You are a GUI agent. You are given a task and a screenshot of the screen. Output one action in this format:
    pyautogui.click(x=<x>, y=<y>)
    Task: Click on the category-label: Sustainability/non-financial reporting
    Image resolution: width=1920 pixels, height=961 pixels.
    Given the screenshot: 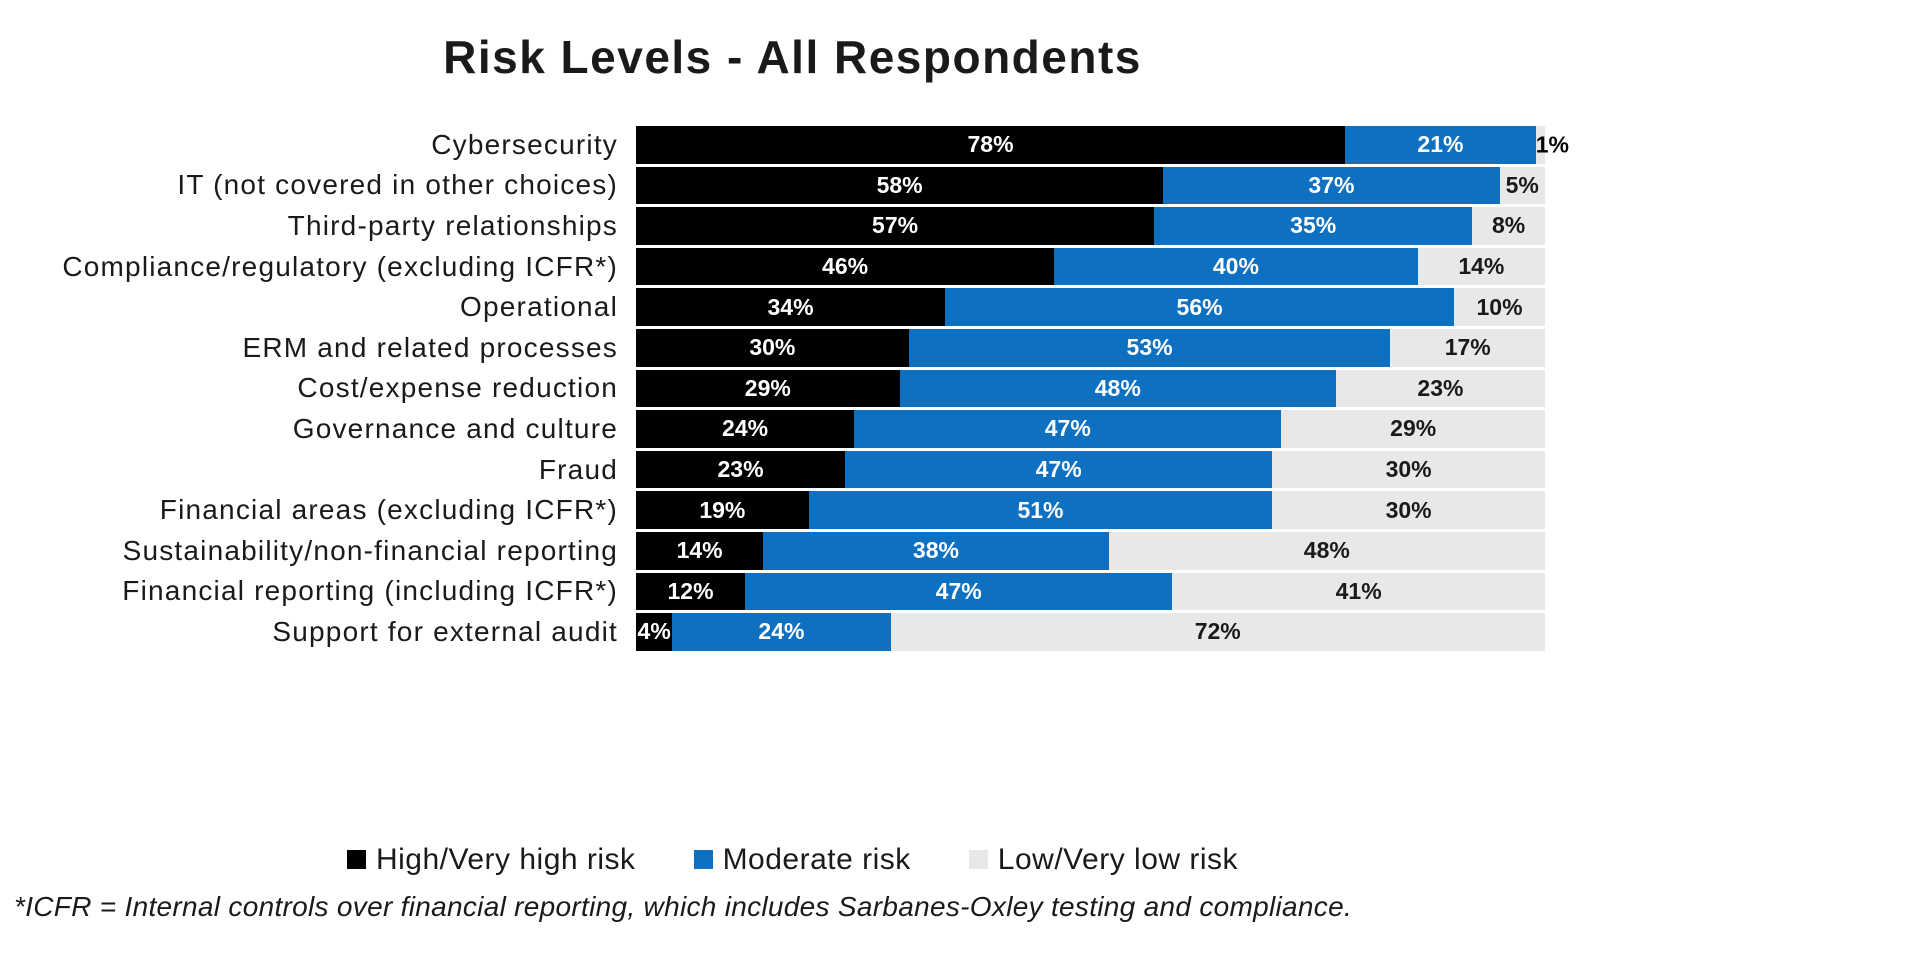 What is the action you would take?
    pyautogui.click(x=370, y=550)
    